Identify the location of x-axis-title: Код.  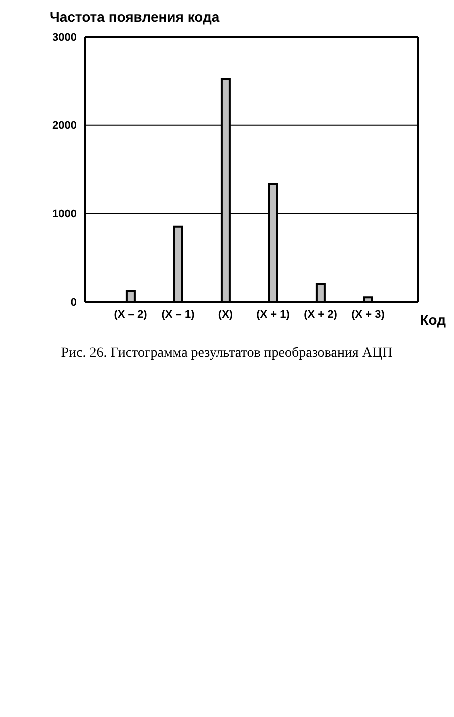
(433, 320).